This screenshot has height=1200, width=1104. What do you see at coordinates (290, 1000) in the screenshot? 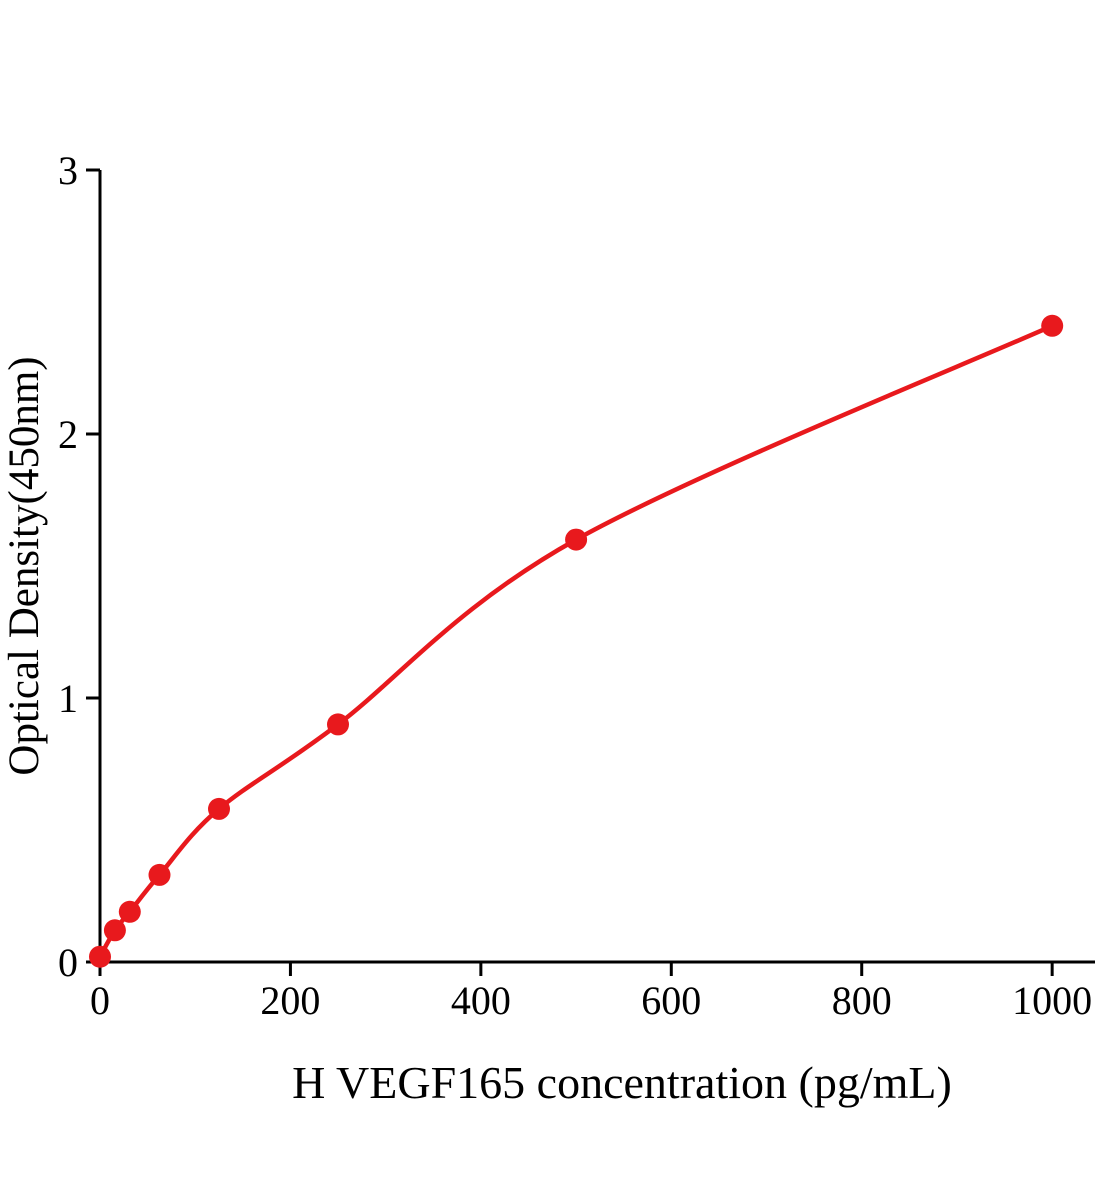
I see `x-tick-label: 200` at bounding box center [290, 1000].